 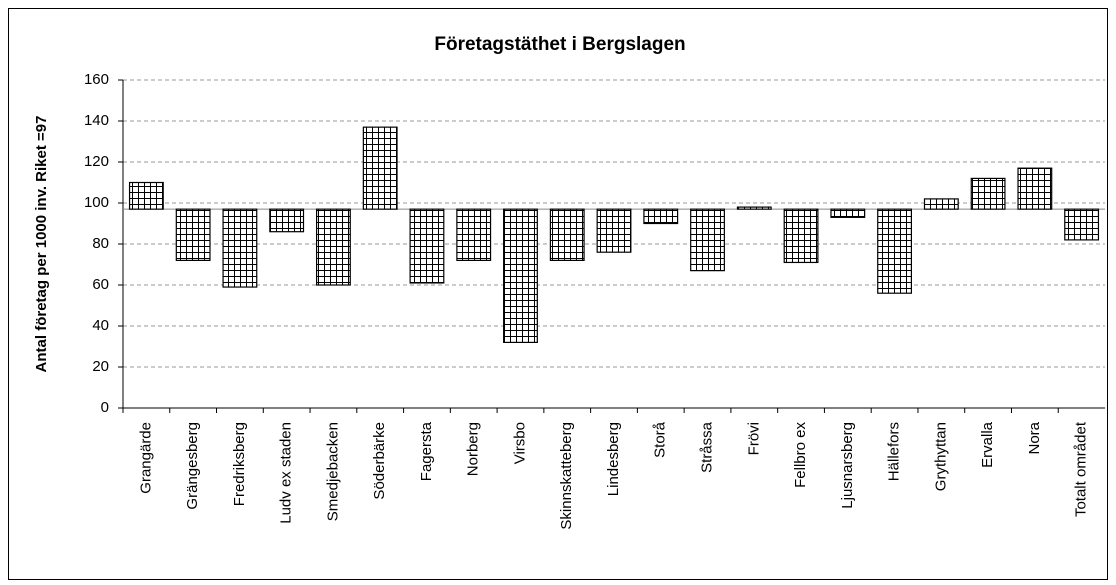 I want to click on x-tick-label: Fagersta, so click(x=426, y=451).